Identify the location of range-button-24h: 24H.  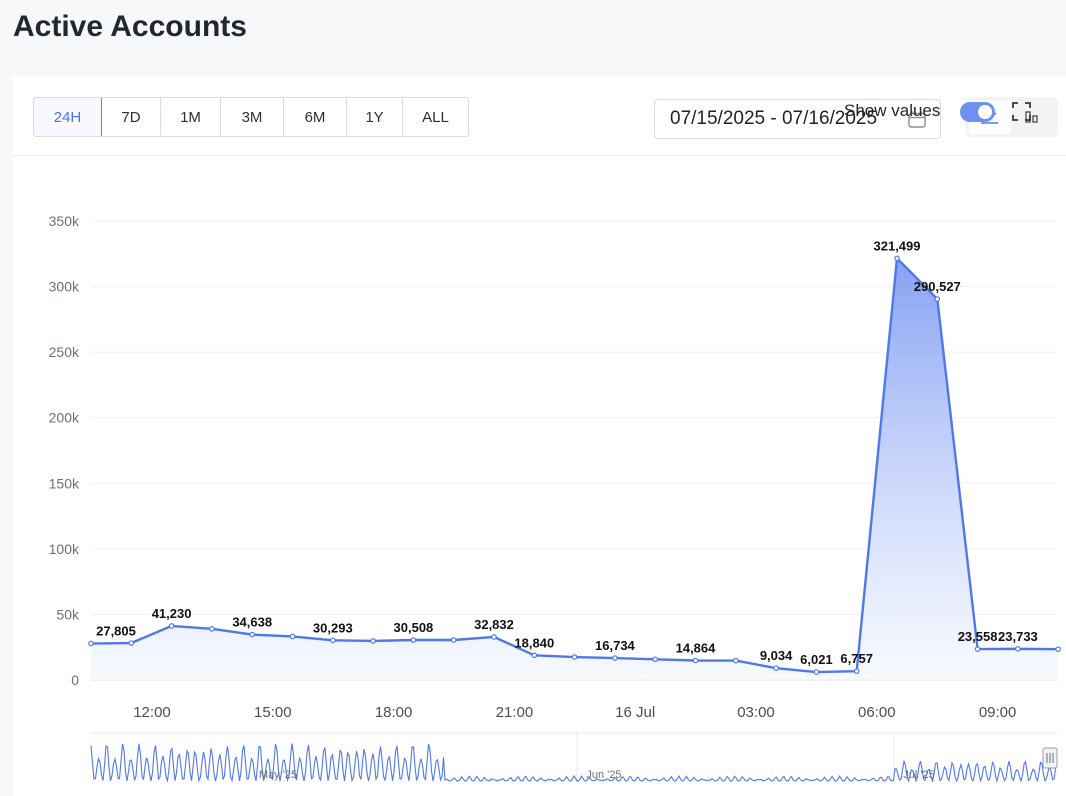
(68, 117).